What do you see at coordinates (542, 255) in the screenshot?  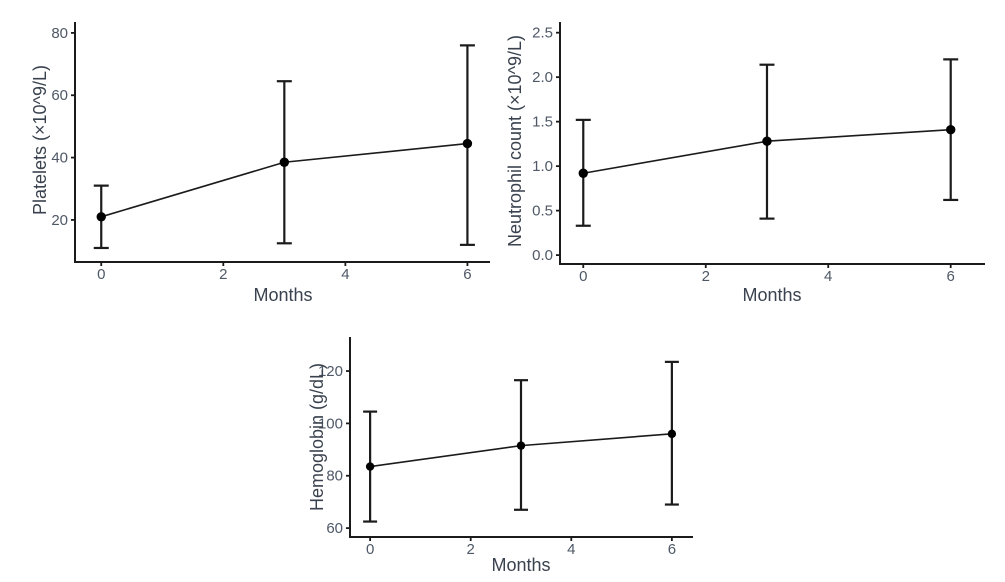 I see `y-tick-label: 0.0` at bounding box center [542, 255].